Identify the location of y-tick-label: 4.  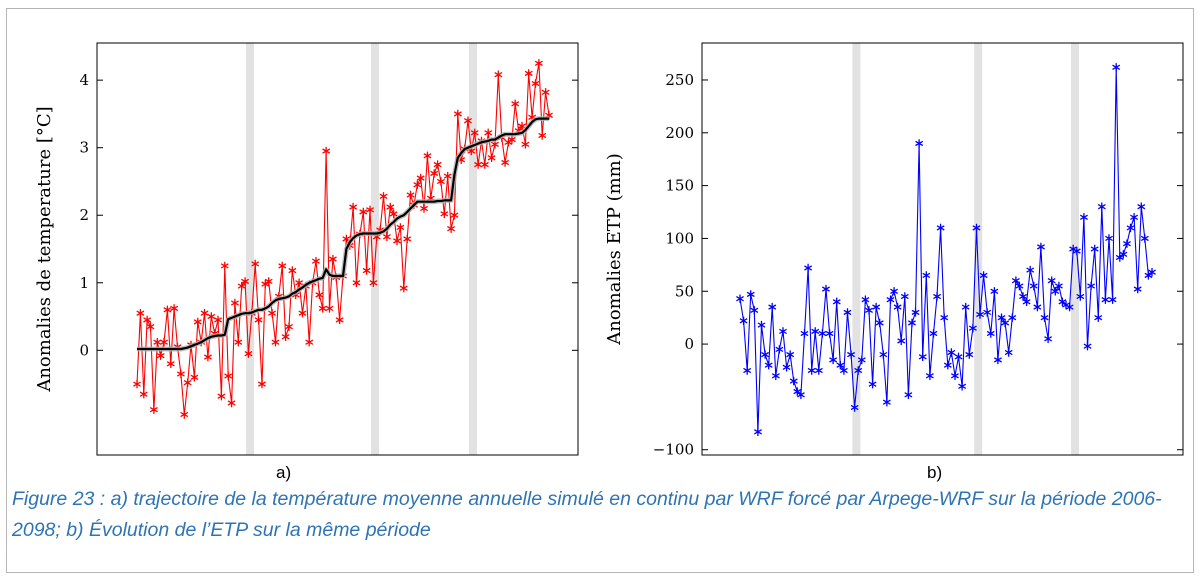
(84, 80).